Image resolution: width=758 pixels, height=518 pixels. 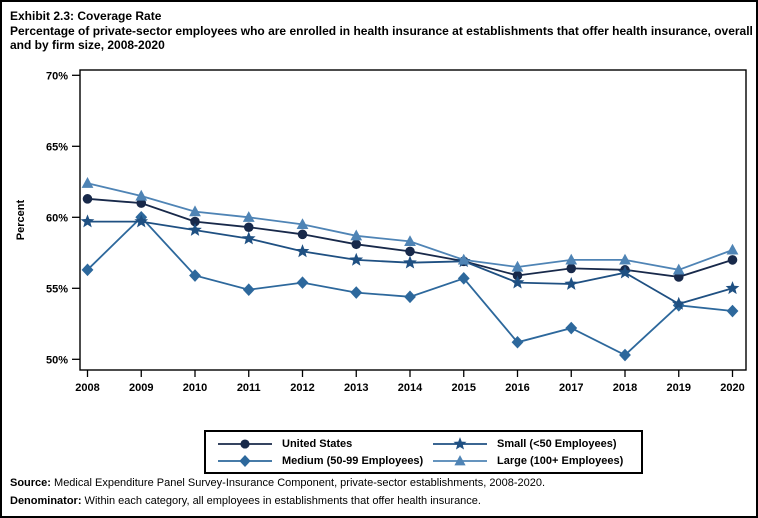 I want to click on legend-item-medium-50-99-employees: Medium (50-99 Employees), so click(x=323, y=461).